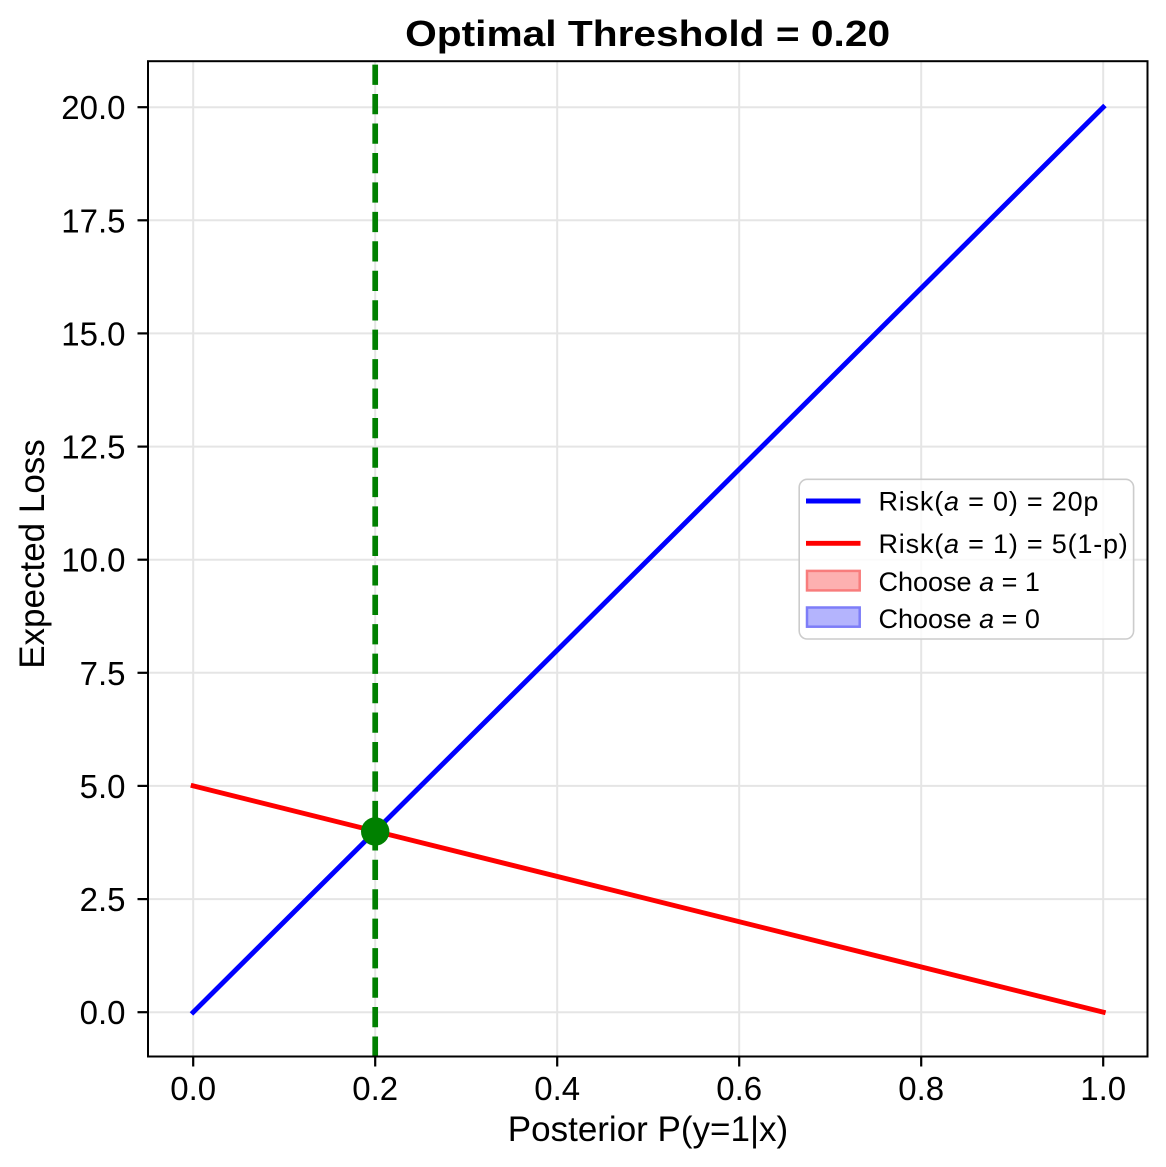 The width and height of the screenshot is (1166, 1167). What do you see at coordinates (103, 786) in the screenshot?
I see `svg-text: 5.0` at bounding box center [103, 786].